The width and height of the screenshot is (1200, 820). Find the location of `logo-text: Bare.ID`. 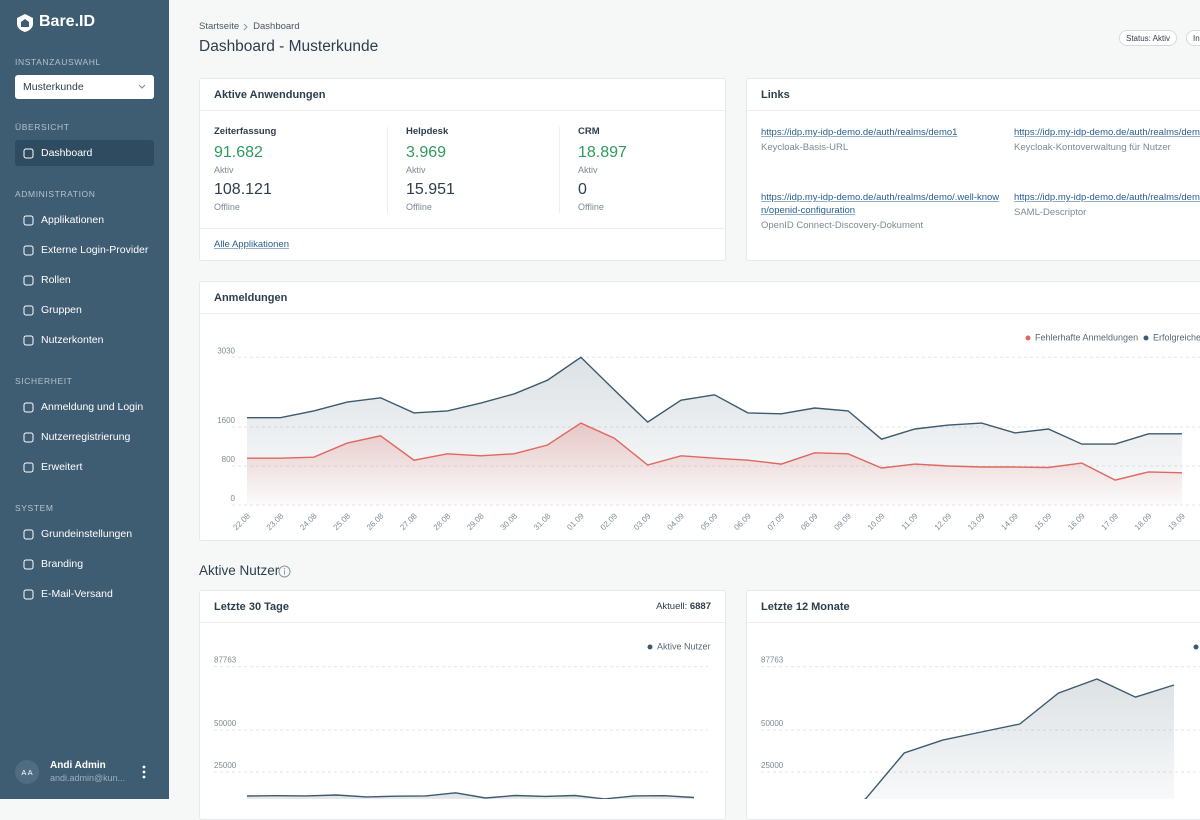

logo-text: Bare.ID is located at coordinates (67, 21).